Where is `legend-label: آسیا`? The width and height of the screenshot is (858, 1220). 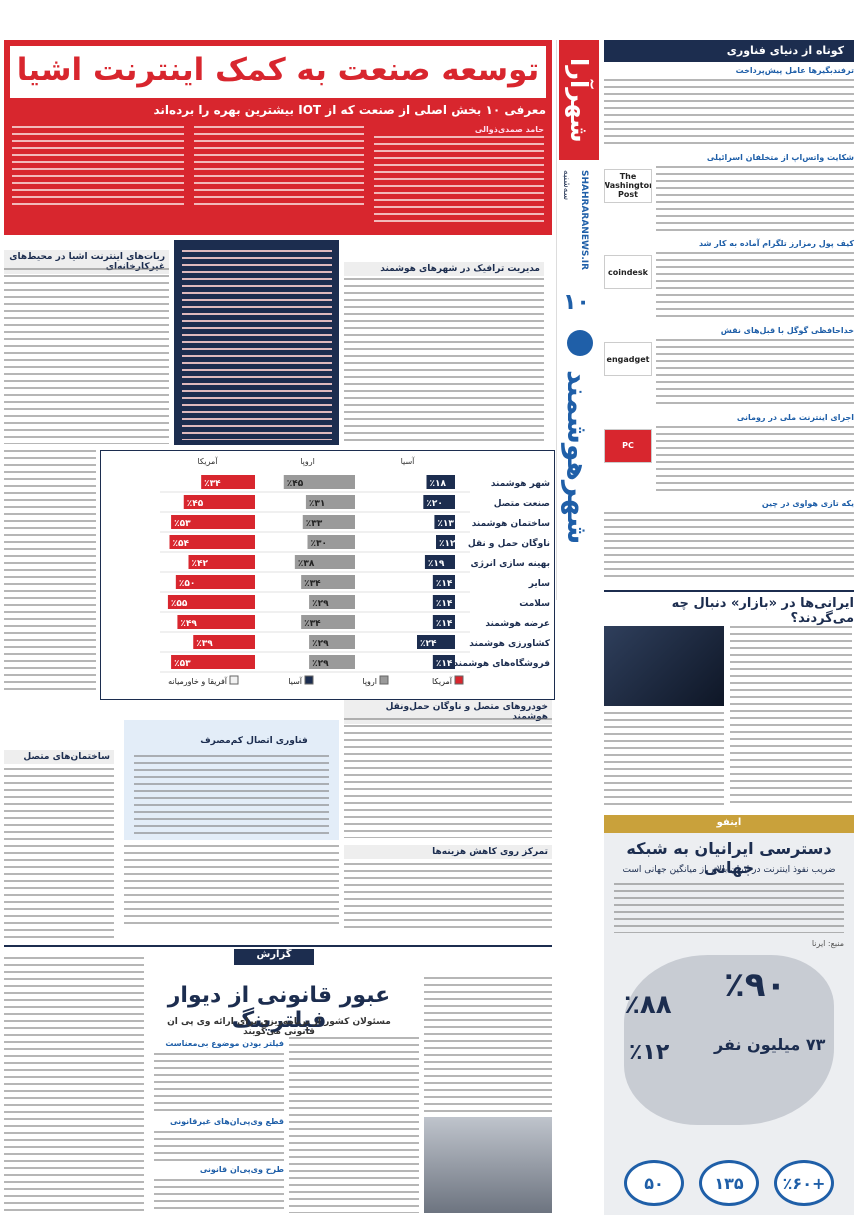
legend-label: آسیا is located at coordinates (295, 681).